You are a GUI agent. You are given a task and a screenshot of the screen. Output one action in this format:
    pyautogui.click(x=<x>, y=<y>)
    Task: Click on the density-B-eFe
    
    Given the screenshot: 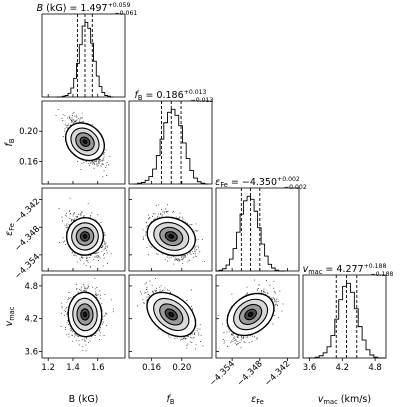 What is the action you would take?
    pyautogui.click(x=83, y=229)
    